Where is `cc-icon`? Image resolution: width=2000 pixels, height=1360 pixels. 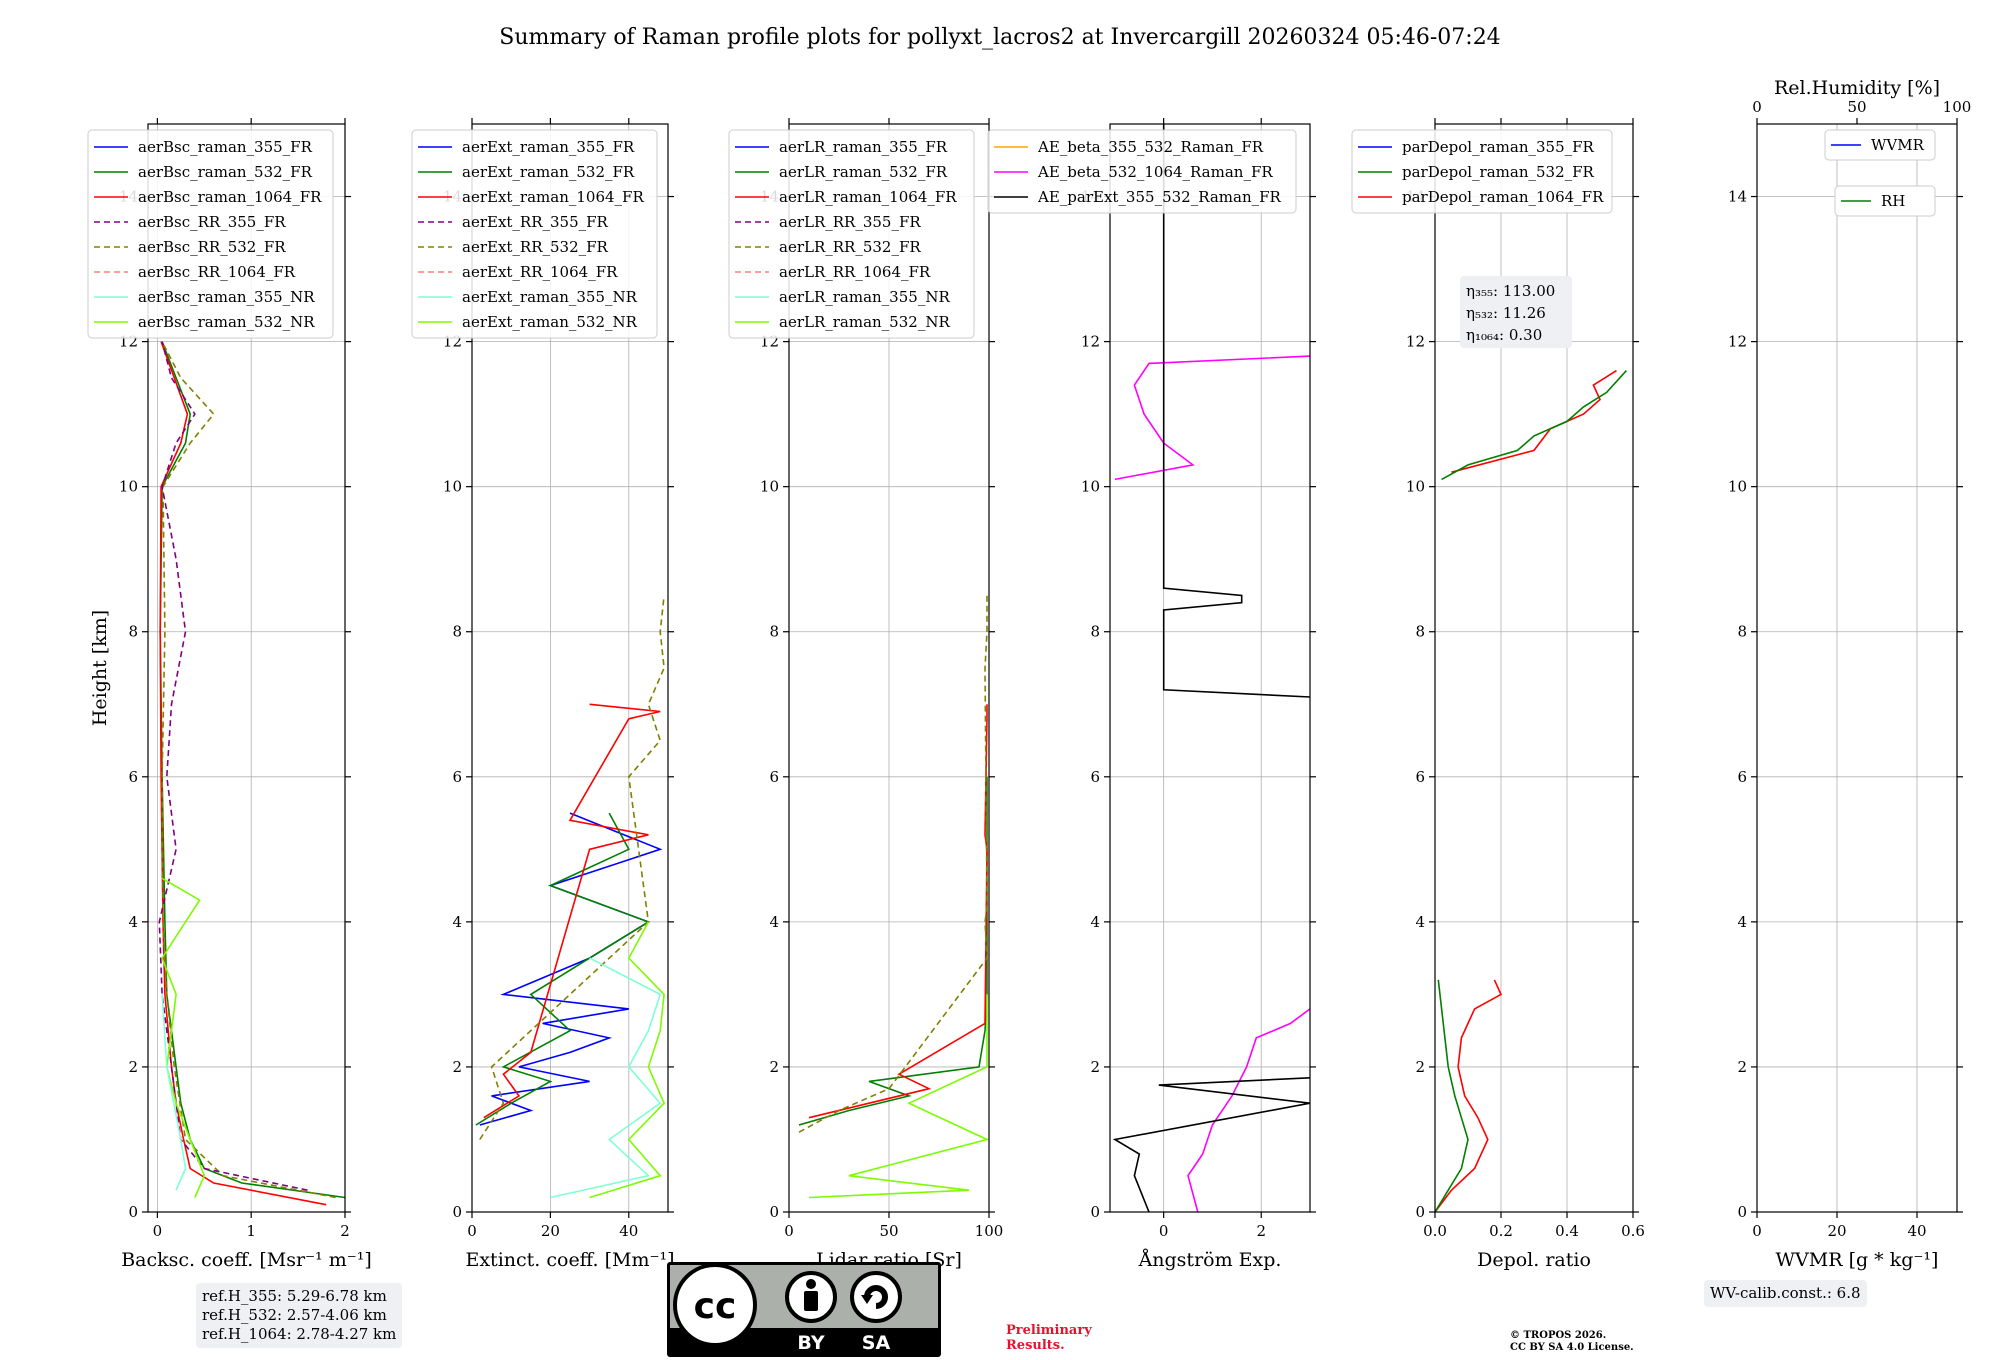
cc-icon is located at coordinates (715, 1305).